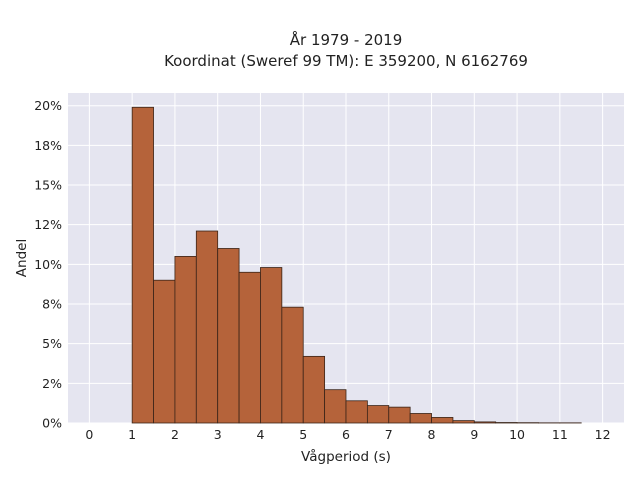 Image resolution: width=640 pixels, height=480 pixels. Describe the element at coordinates (52, 304) in the screenshot. I see `y-tick-label: 8%` at that location.